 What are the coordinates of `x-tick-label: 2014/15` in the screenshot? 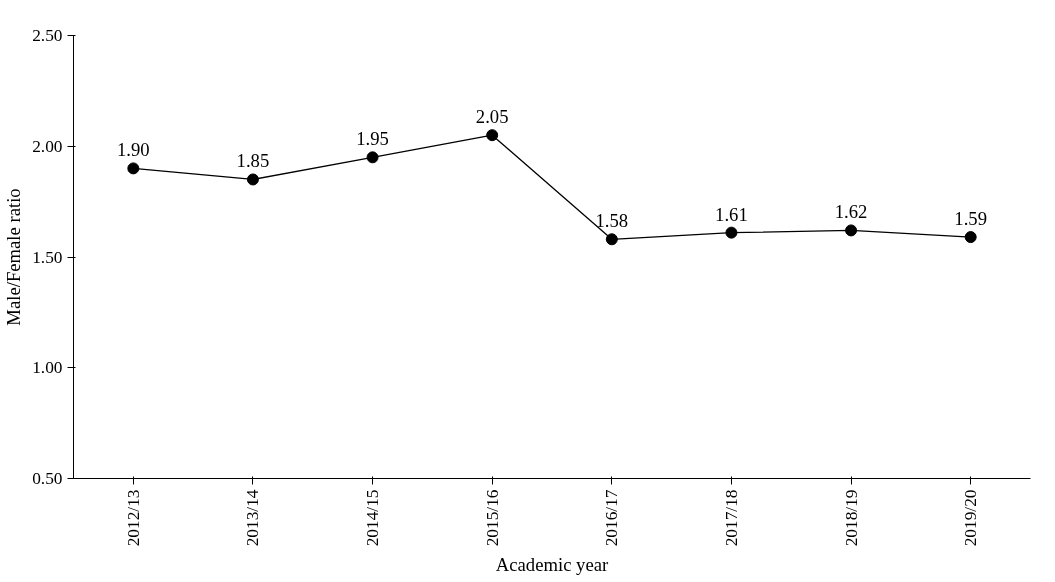 It's located at (373, 518).